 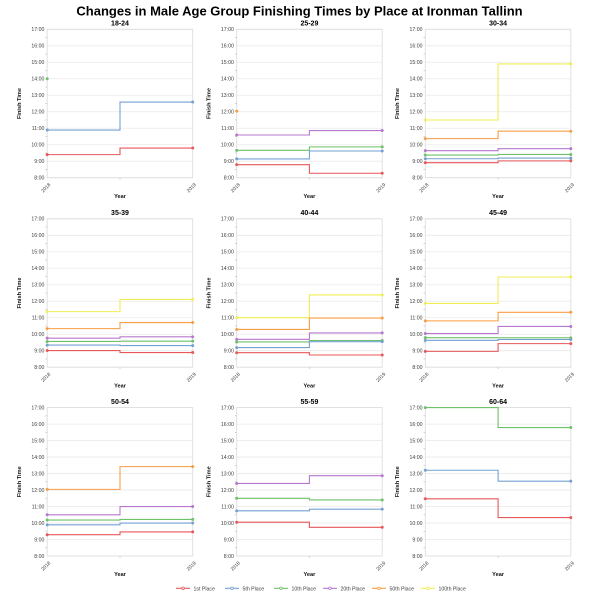 I want to click on svg-text: 1st Place, so click(x=204, y=589).